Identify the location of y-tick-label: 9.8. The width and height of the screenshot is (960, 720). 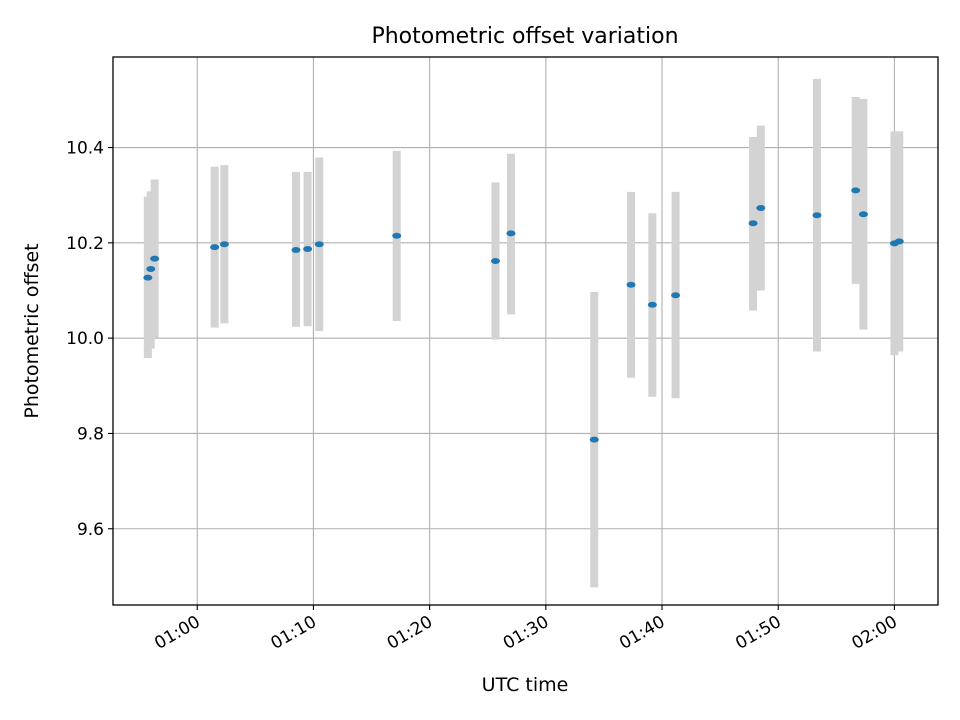
(90, 434).